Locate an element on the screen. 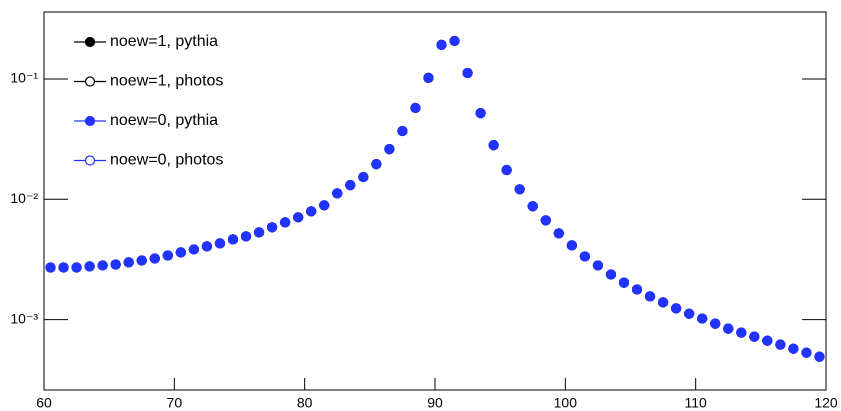  x-tick-label: 110 is located at coordinates (696, 403).